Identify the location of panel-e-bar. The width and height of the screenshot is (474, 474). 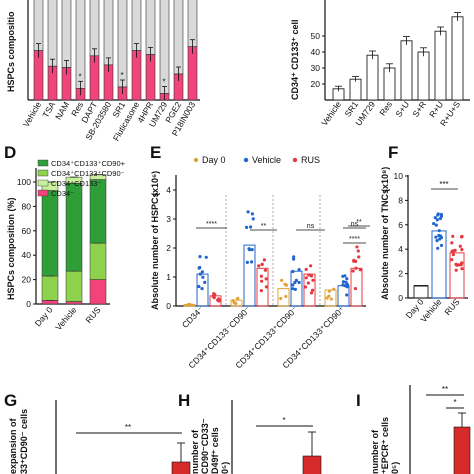
(202, 290).